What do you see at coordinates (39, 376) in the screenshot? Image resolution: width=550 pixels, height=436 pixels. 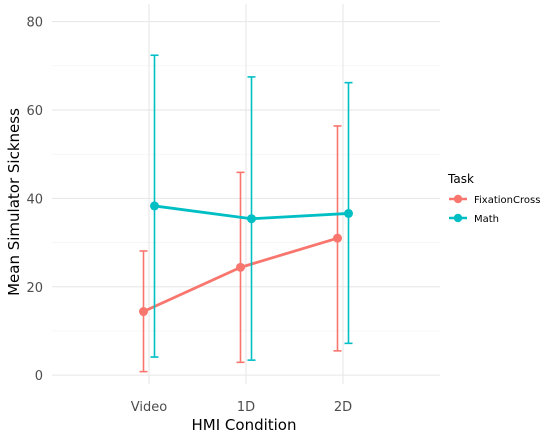 I see `y-tick-label: 0` at bounding box center [39, 376].